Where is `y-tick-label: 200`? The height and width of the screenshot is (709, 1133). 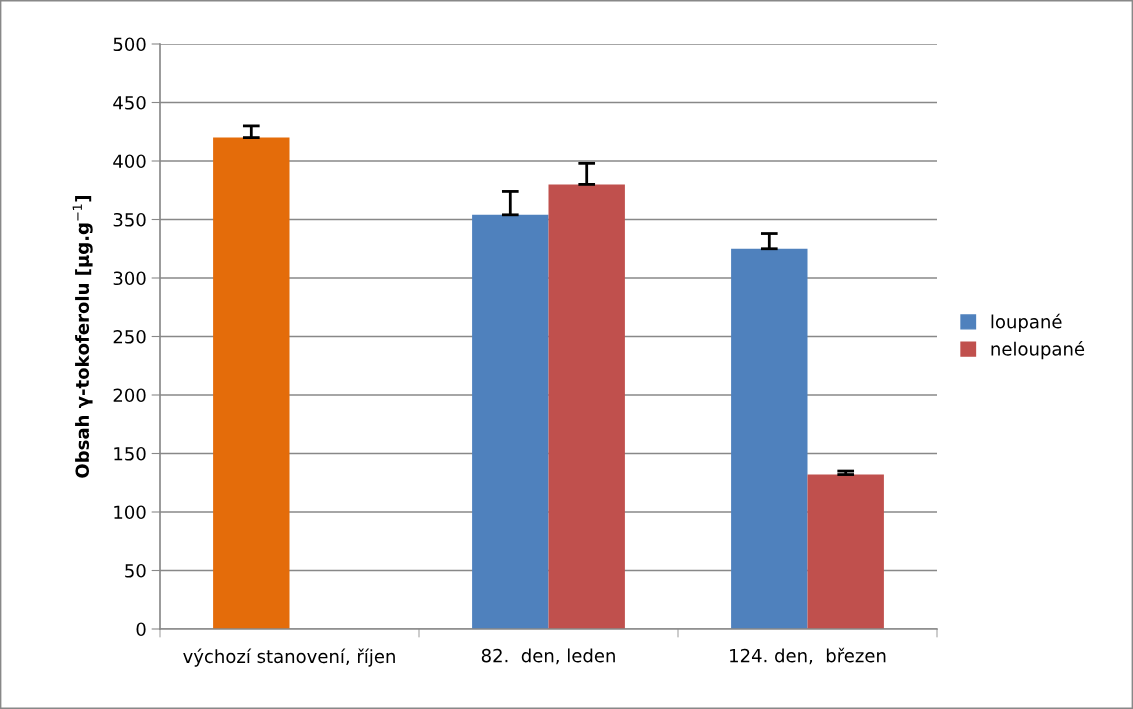
y-tick-label: 200 is located at coordinates (129, 395).